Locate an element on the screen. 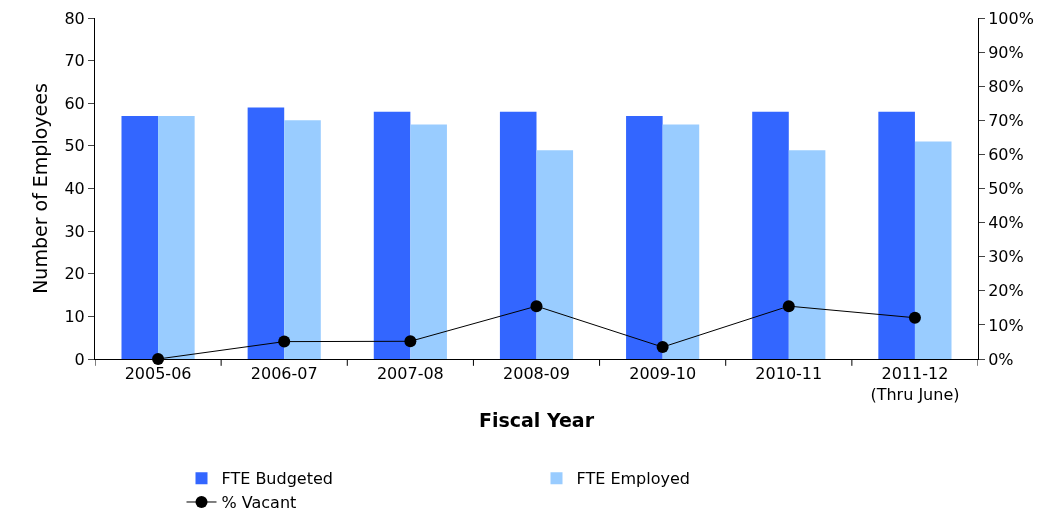  y2-tick-label: 20% is located at coordinates (1006, 291).